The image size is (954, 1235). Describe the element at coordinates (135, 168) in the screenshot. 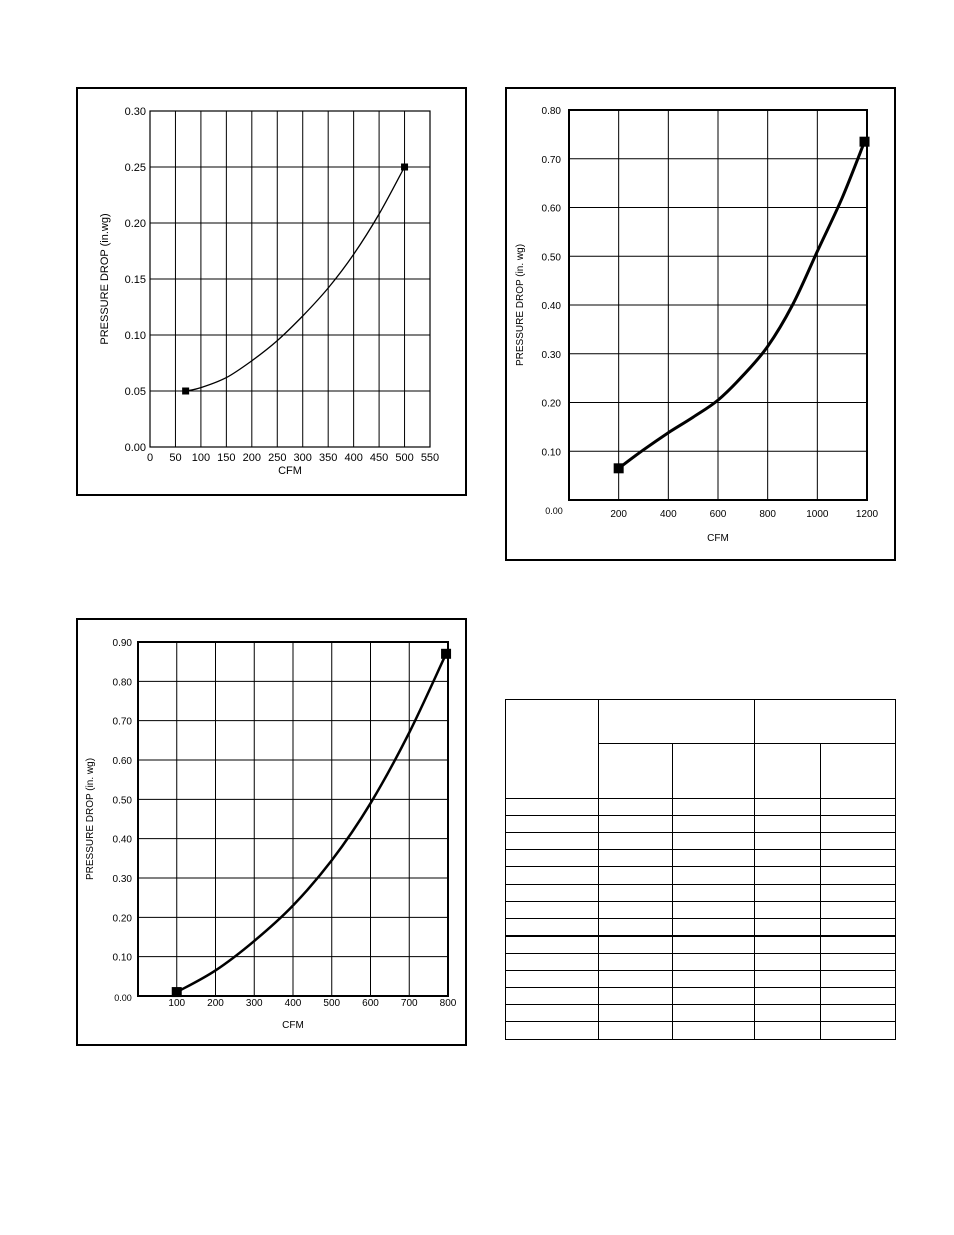

I see `y-tick-label: 0.25` at that location.